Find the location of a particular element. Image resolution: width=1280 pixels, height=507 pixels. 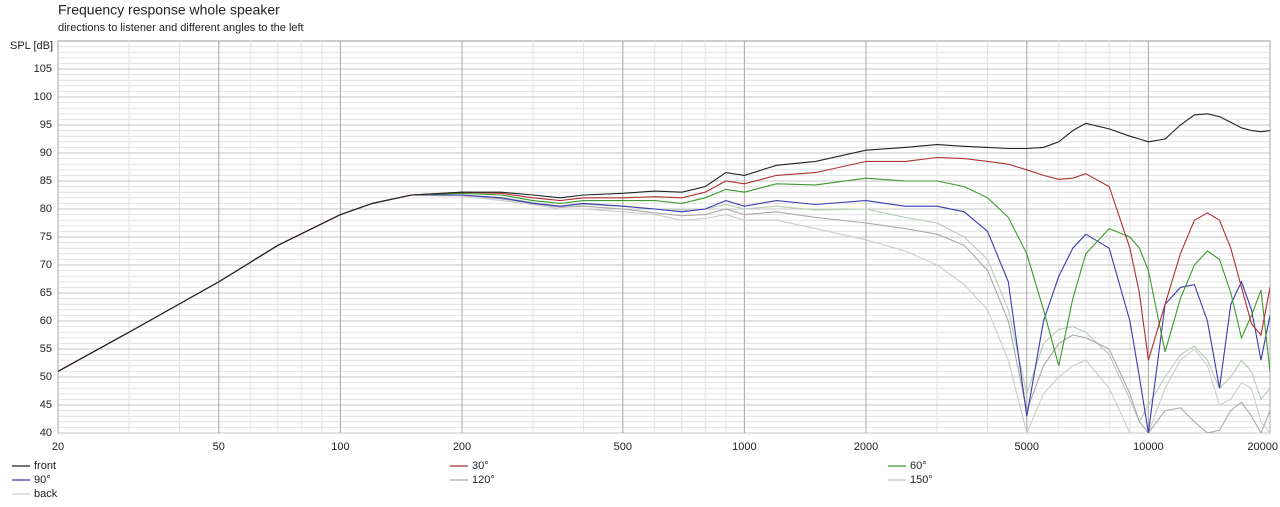

y-tick-label: 55 is located at coordinates (46, 349).